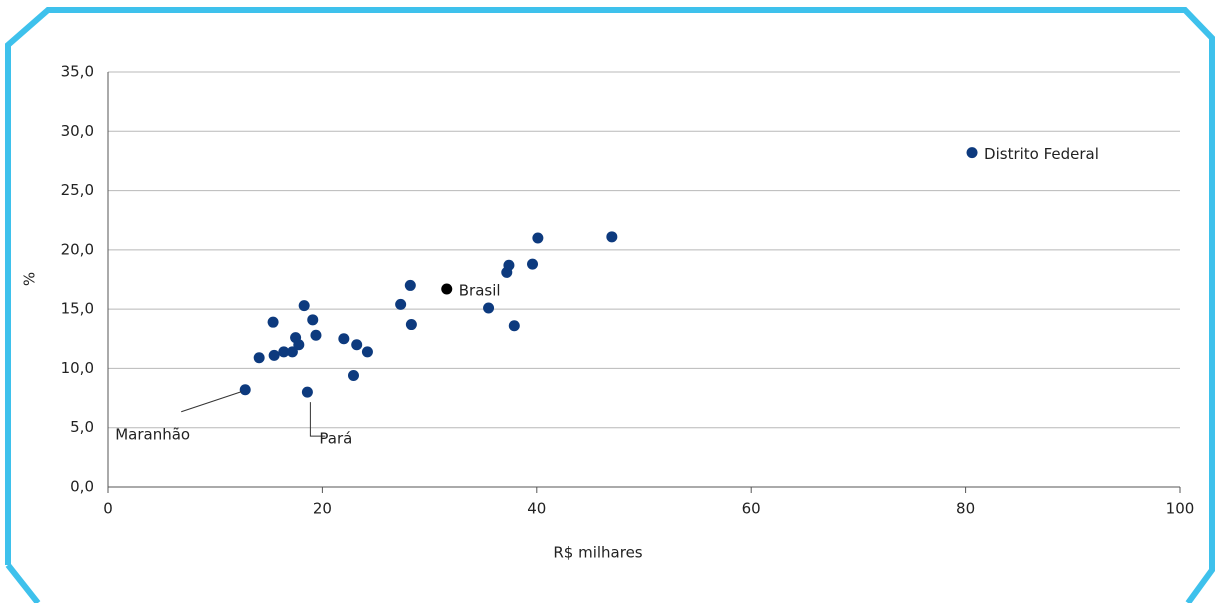 The width and height of the screenshot is (1216, 603). I want to click on y-tick-label: 25,0, so click(77, 190).